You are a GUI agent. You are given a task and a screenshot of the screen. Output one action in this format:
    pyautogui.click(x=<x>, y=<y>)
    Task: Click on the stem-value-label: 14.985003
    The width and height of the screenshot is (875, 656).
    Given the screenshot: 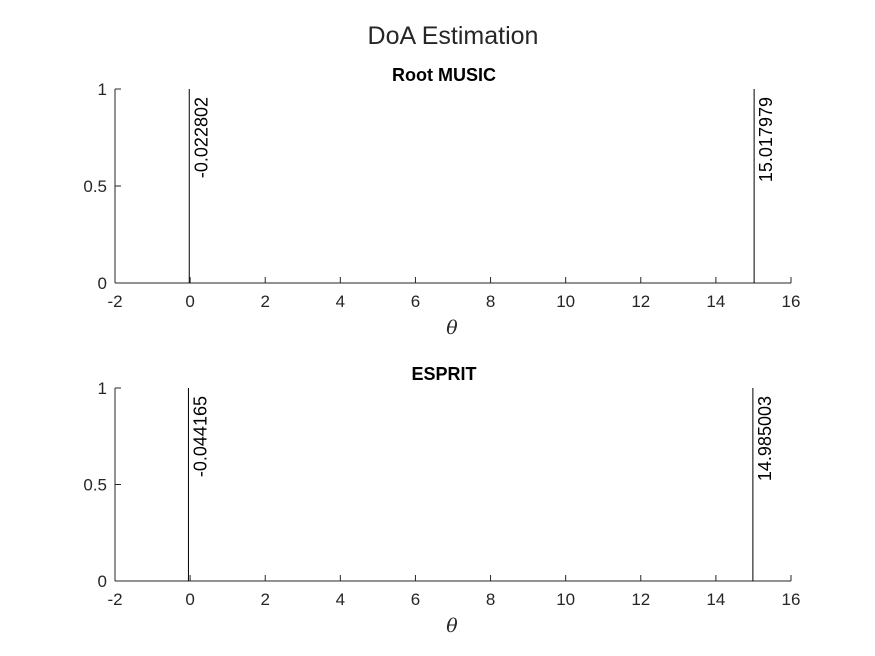 What is the action you would take?
    pyautogui.click(x=765, y=438)
    